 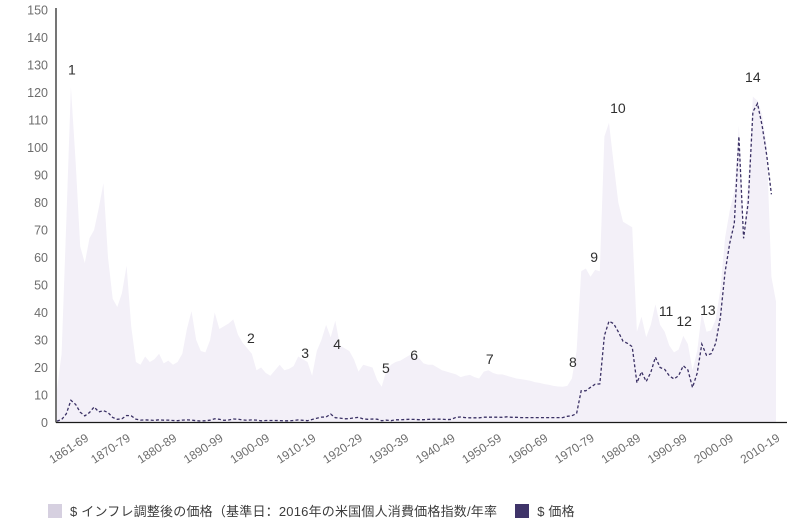 I want to click on annotation-number-2: 2, so click(x=251, y=338).